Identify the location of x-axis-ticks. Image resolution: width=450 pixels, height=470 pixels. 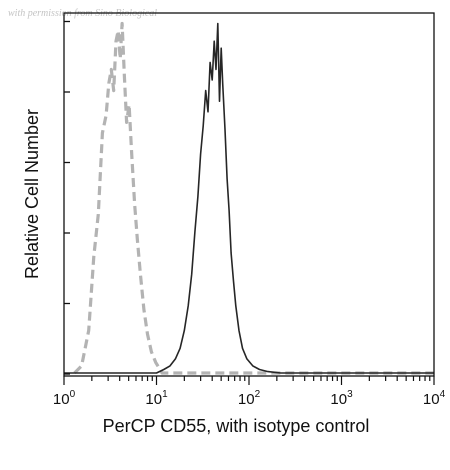
(249, 380).